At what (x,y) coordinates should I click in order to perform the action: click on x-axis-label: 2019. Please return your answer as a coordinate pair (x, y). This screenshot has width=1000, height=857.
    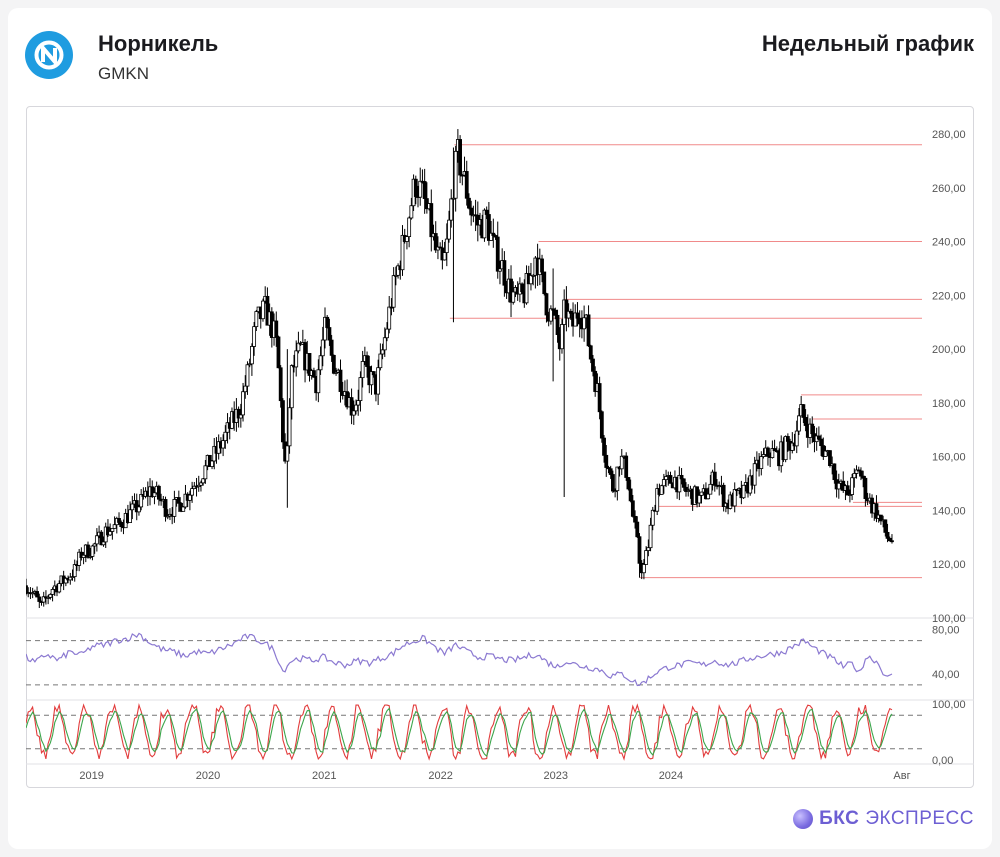
    Looking at the image, I should click on (91, 776).